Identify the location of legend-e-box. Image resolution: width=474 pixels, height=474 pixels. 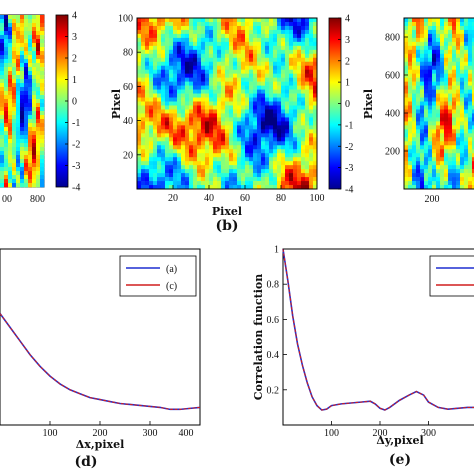
(451, 276).